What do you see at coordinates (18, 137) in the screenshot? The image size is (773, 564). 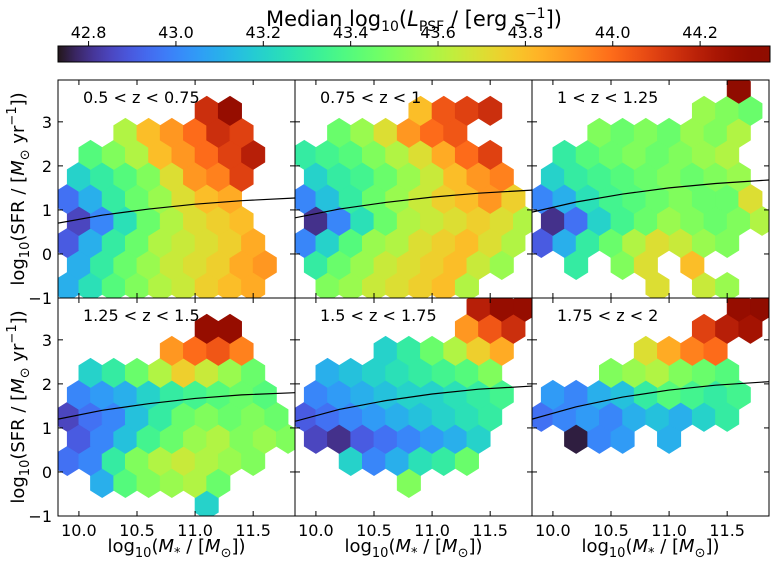 I see `y-label-part: yr` at bounding box center [18, 137].